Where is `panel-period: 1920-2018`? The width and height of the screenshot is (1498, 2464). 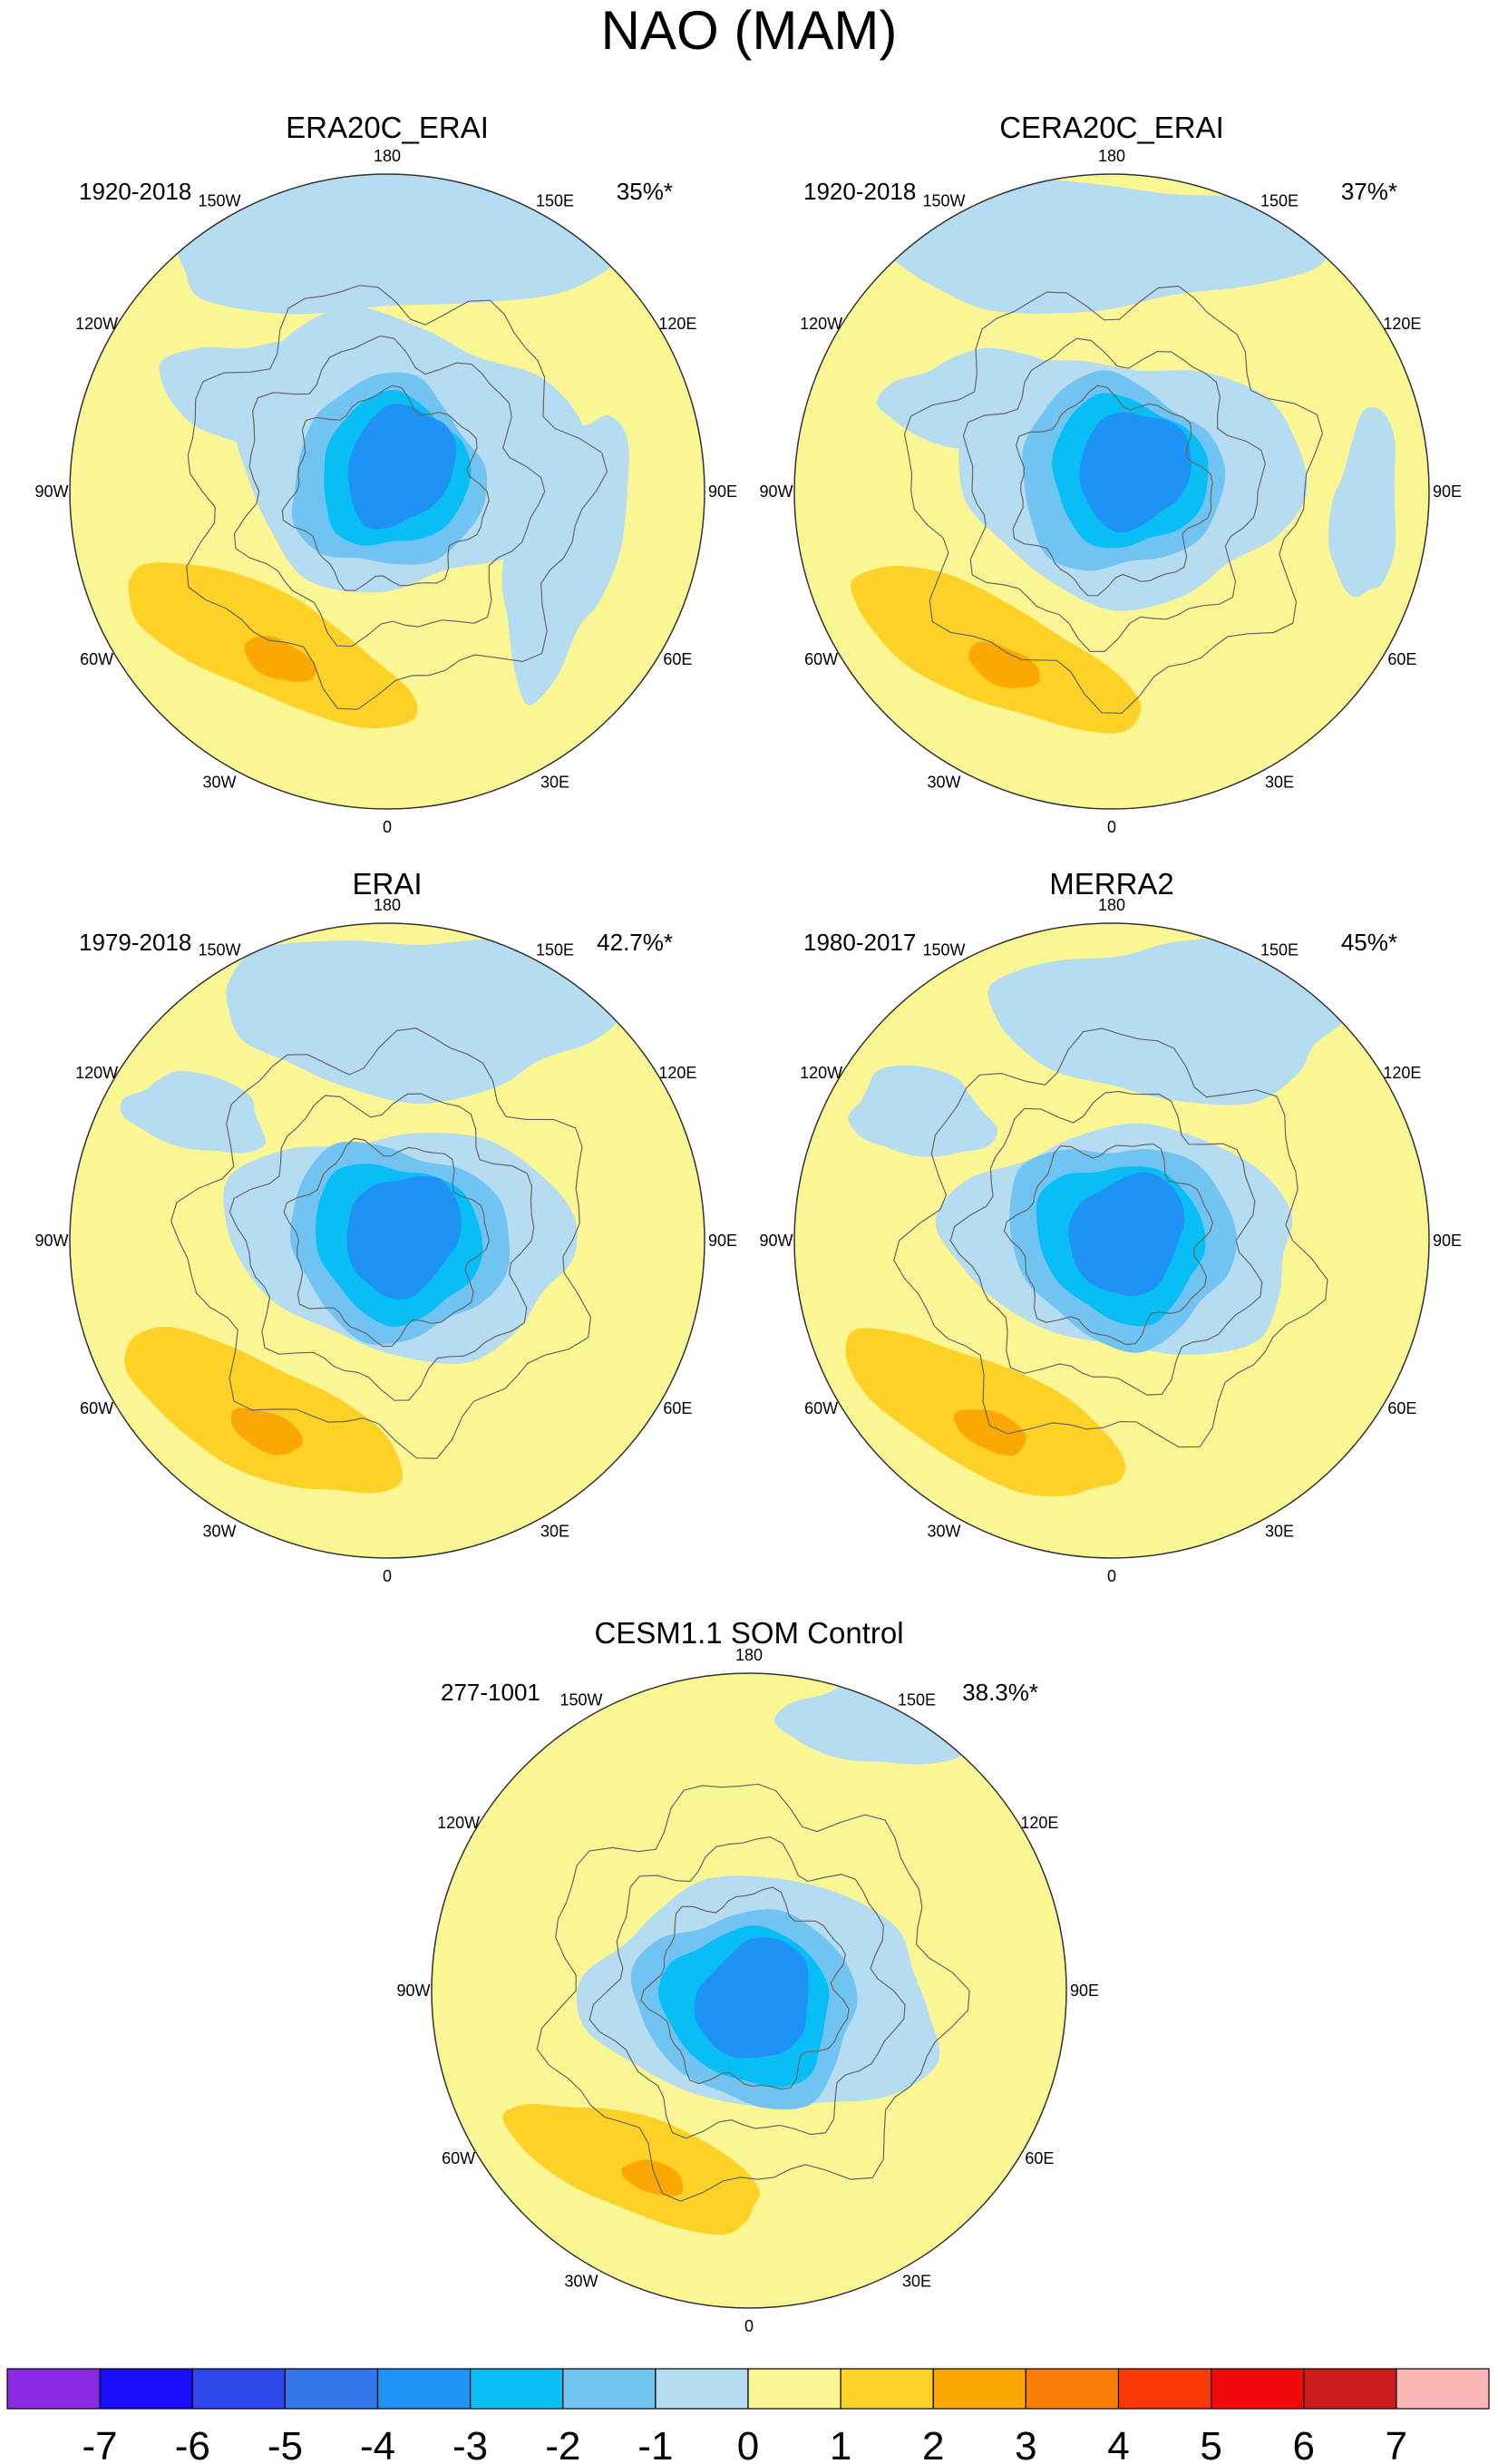
panel-period: 1920-2018 is located at coordinates (859, 191).